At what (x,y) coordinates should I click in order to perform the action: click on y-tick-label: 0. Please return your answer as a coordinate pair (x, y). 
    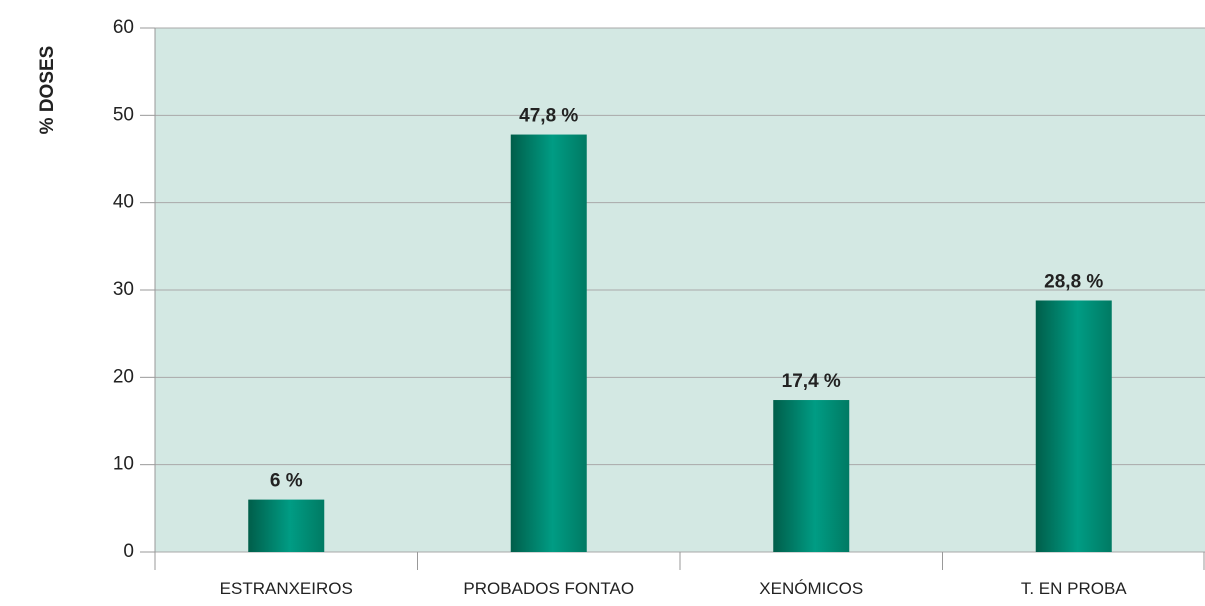
    Looking at the image, I should click on (128, 551).